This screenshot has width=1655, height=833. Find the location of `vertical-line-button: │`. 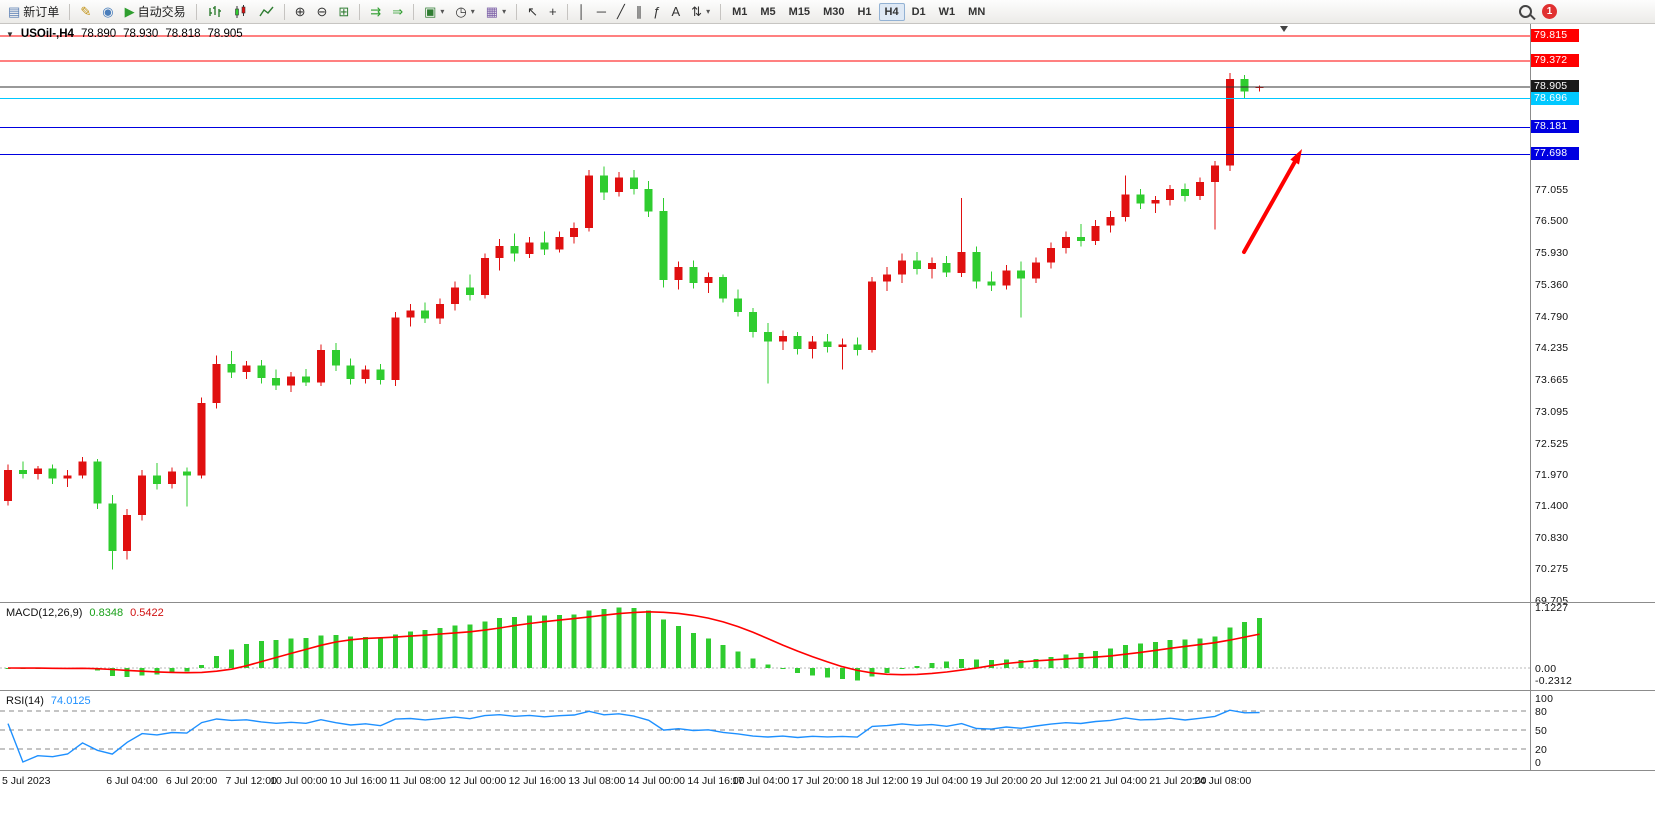

vertical-line-button: │ is located at coordinates (582, 12).